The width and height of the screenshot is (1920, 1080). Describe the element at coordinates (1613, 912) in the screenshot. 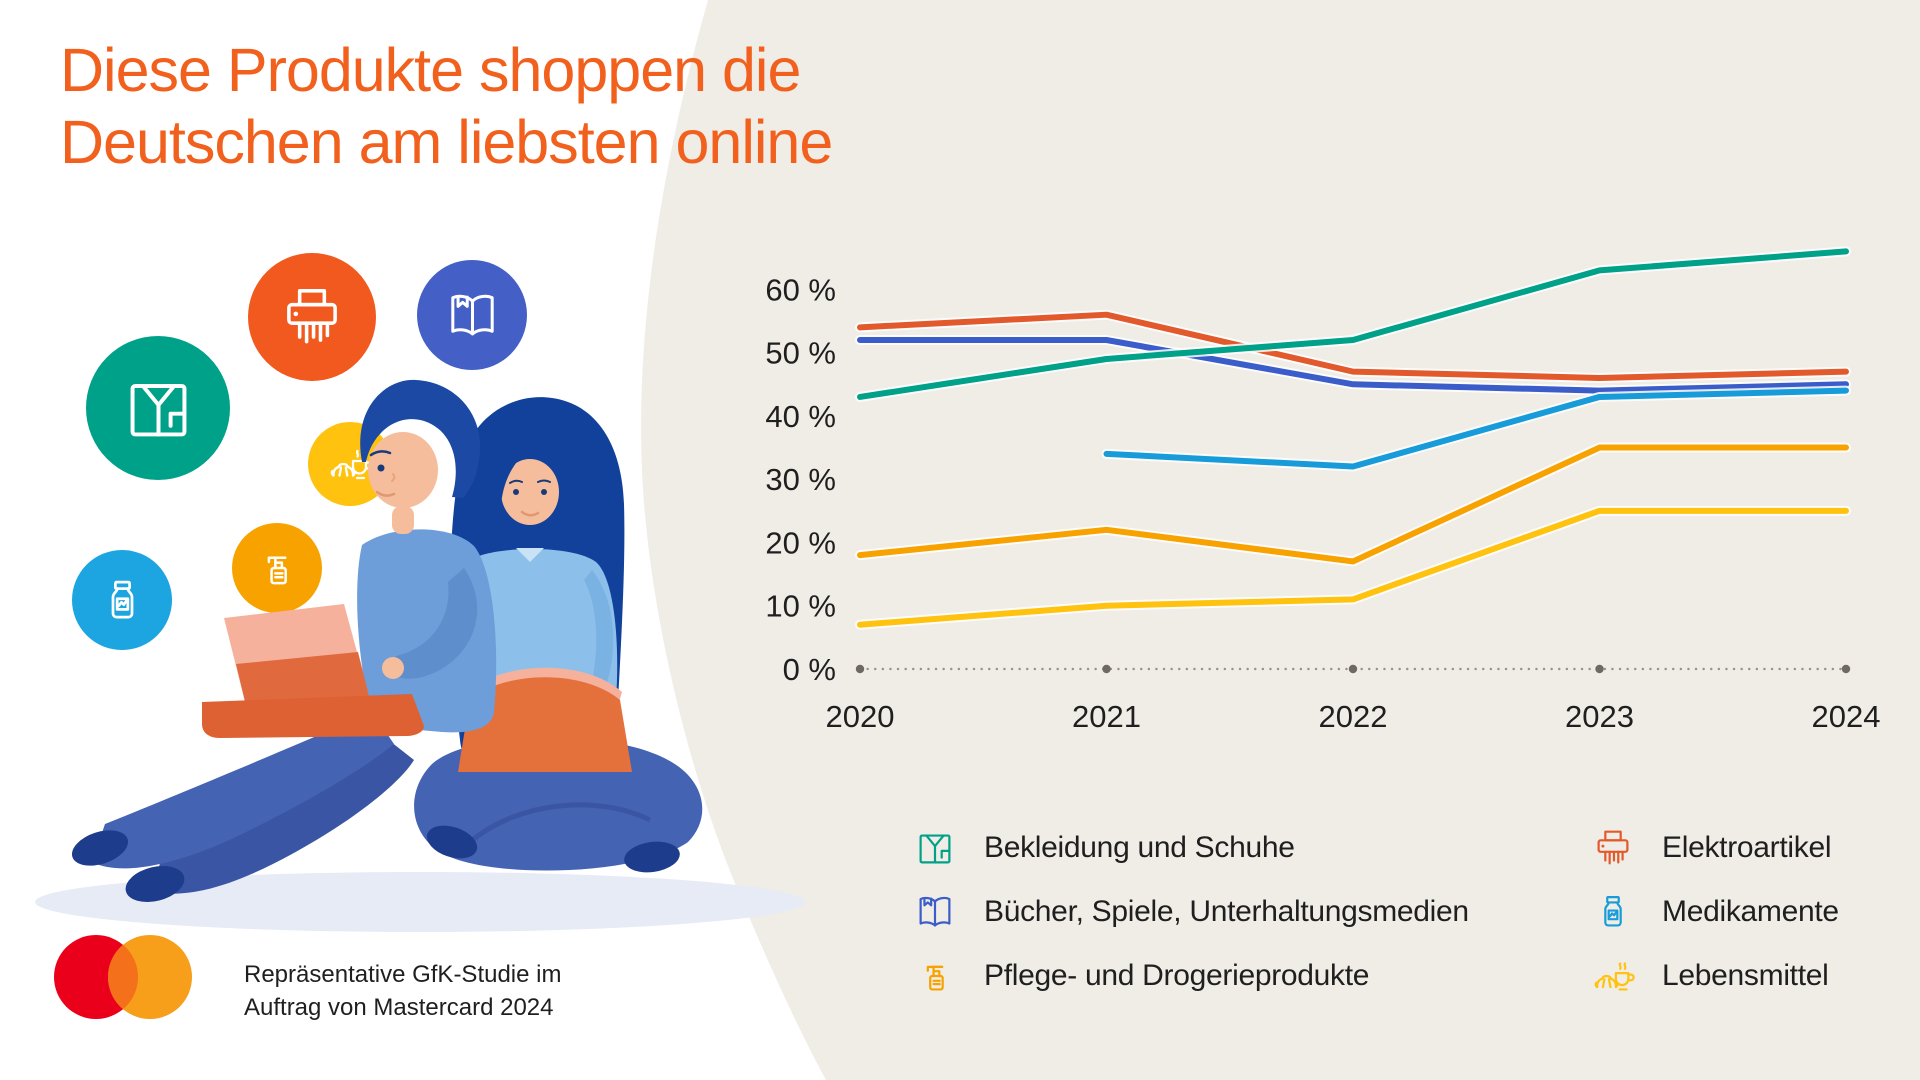

I see `meds-icon` at that location.